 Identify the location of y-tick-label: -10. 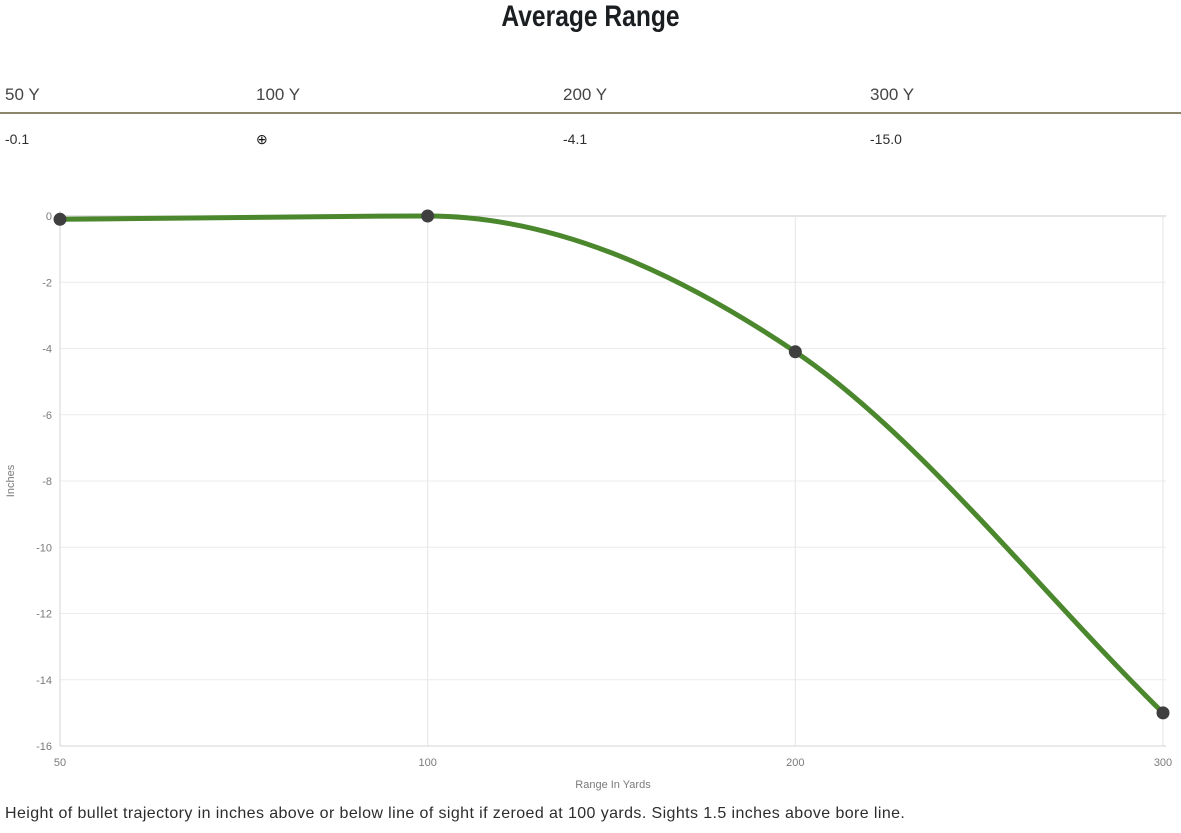
(44, 548).